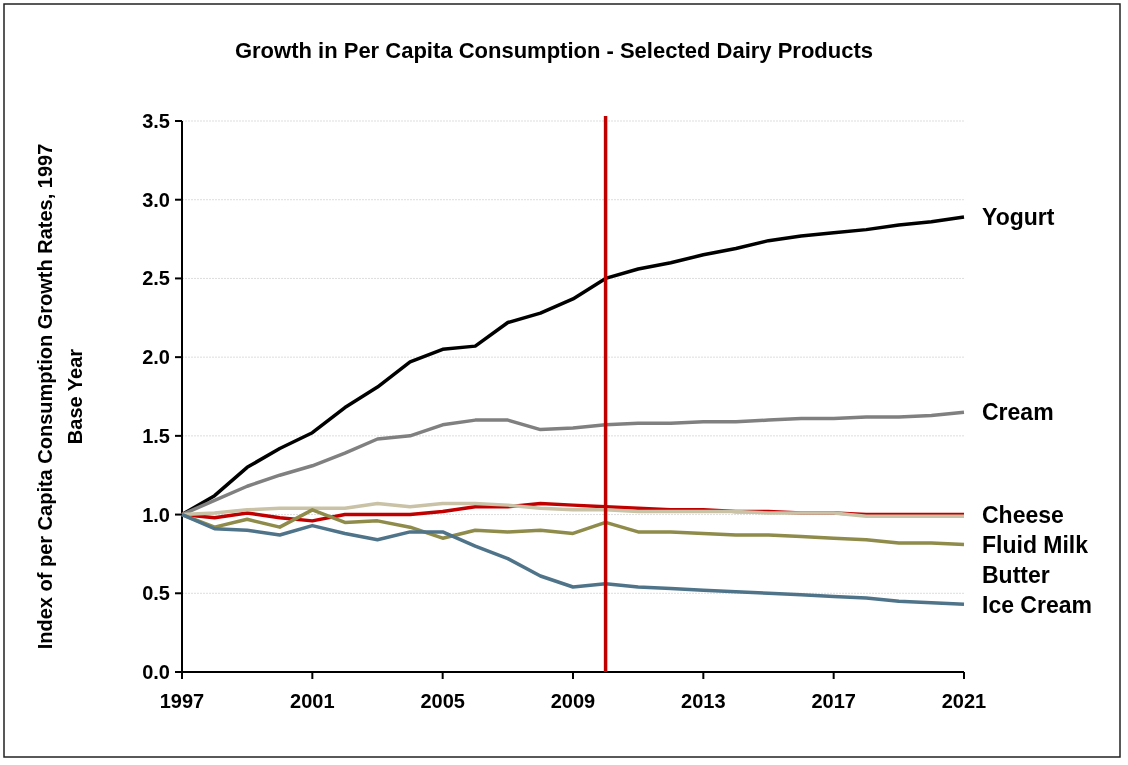 This screenshot has width=1128, height=765. What do you see at coordinates (1018, 217) in the screenshot?
I see `series-label: Yogurt` at bounding box center [1018, 217].